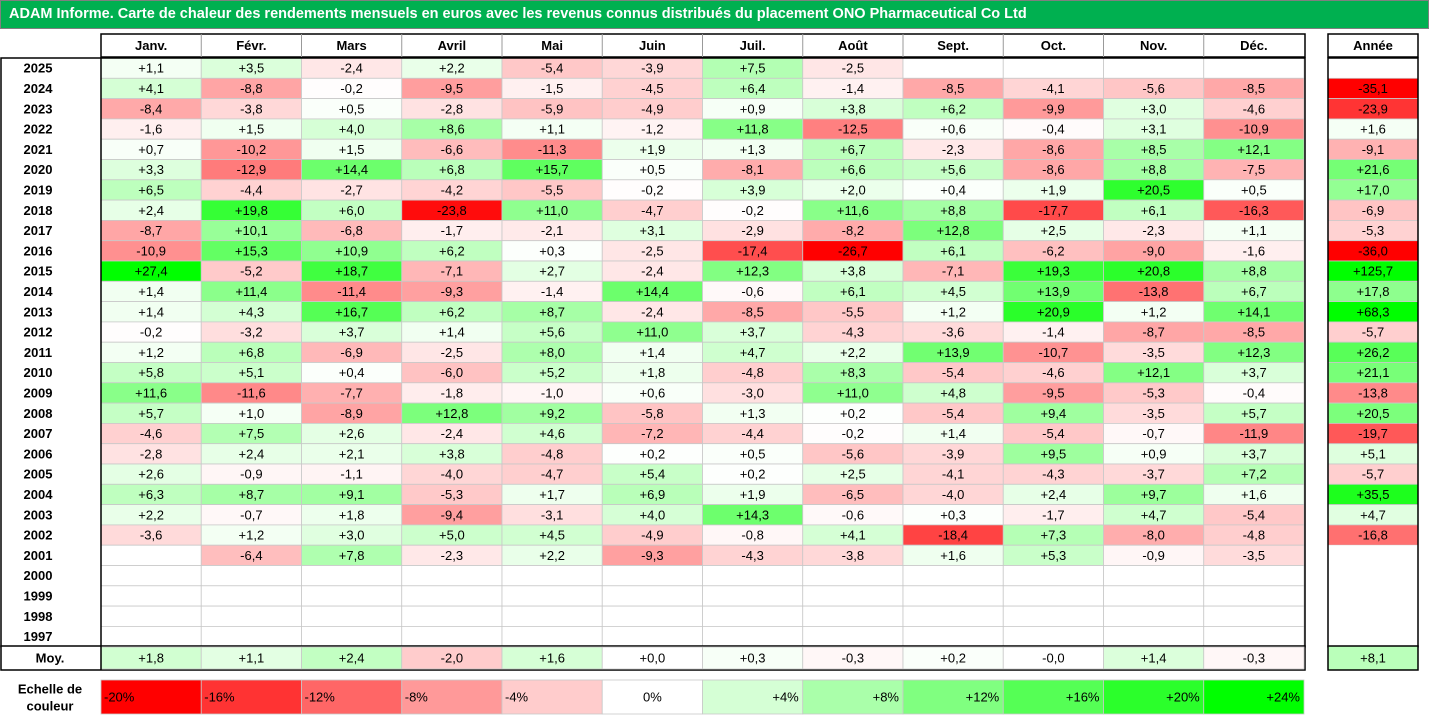  Describe the element at coordinates (853, 494) in the screenshot. I see `cell-value: -6,5` at that location.